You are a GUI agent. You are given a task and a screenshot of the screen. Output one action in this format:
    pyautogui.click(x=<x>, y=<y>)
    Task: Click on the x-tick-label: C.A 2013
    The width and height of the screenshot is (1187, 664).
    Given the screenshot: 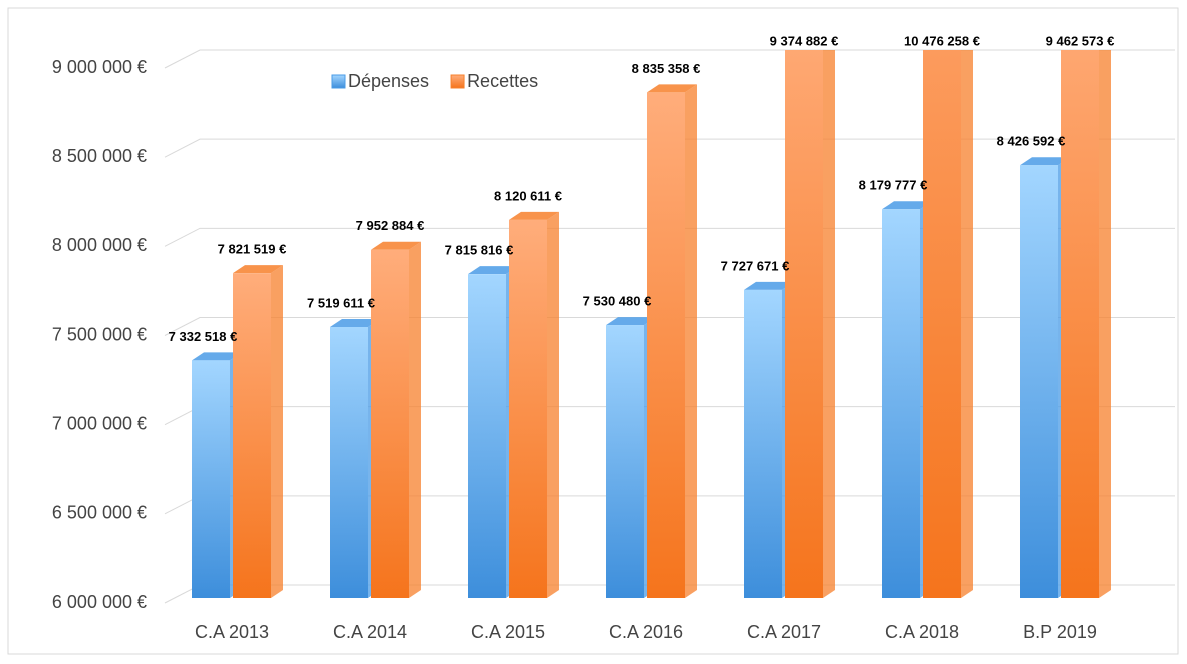 What is the action you would take?
    pyautogui.click(x=232, y=632)
    